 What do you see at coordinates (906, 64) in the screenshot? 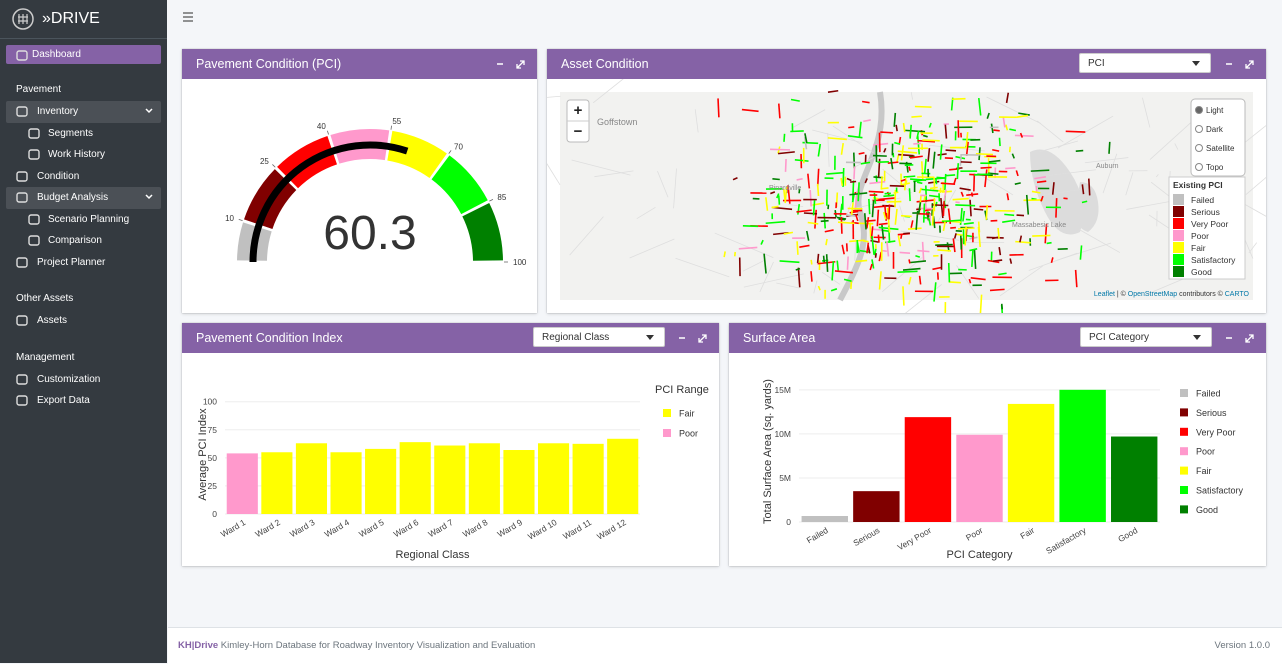
I see `panel-header: Asset Condition PCI` at bounding box center [906, 64].